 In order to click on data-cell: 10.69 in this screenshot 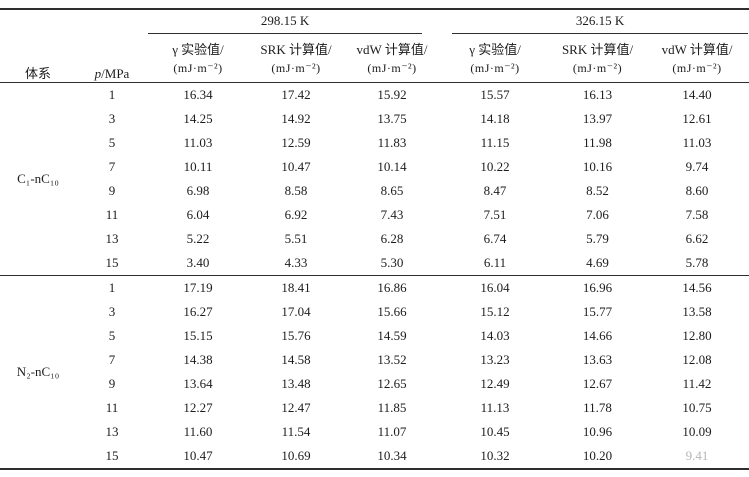, I will do `click(296, 455)`.